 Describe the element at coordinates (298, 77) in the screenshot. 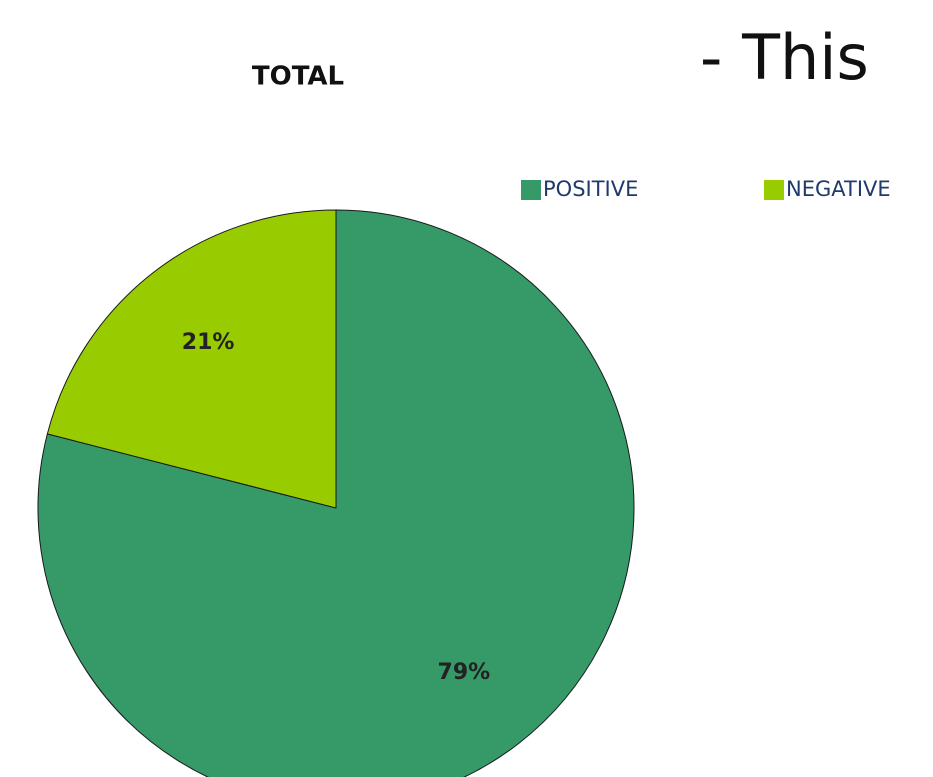

I see `chart-title: TOTAL` at that location.